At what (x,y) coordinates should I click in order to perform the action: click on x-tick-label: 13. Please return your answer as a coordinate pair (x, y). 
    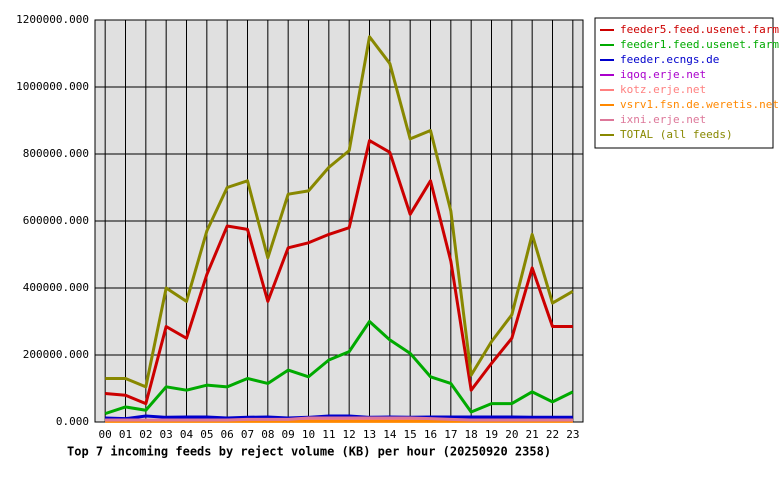
    Looking at the image, I should click on (369, 434).